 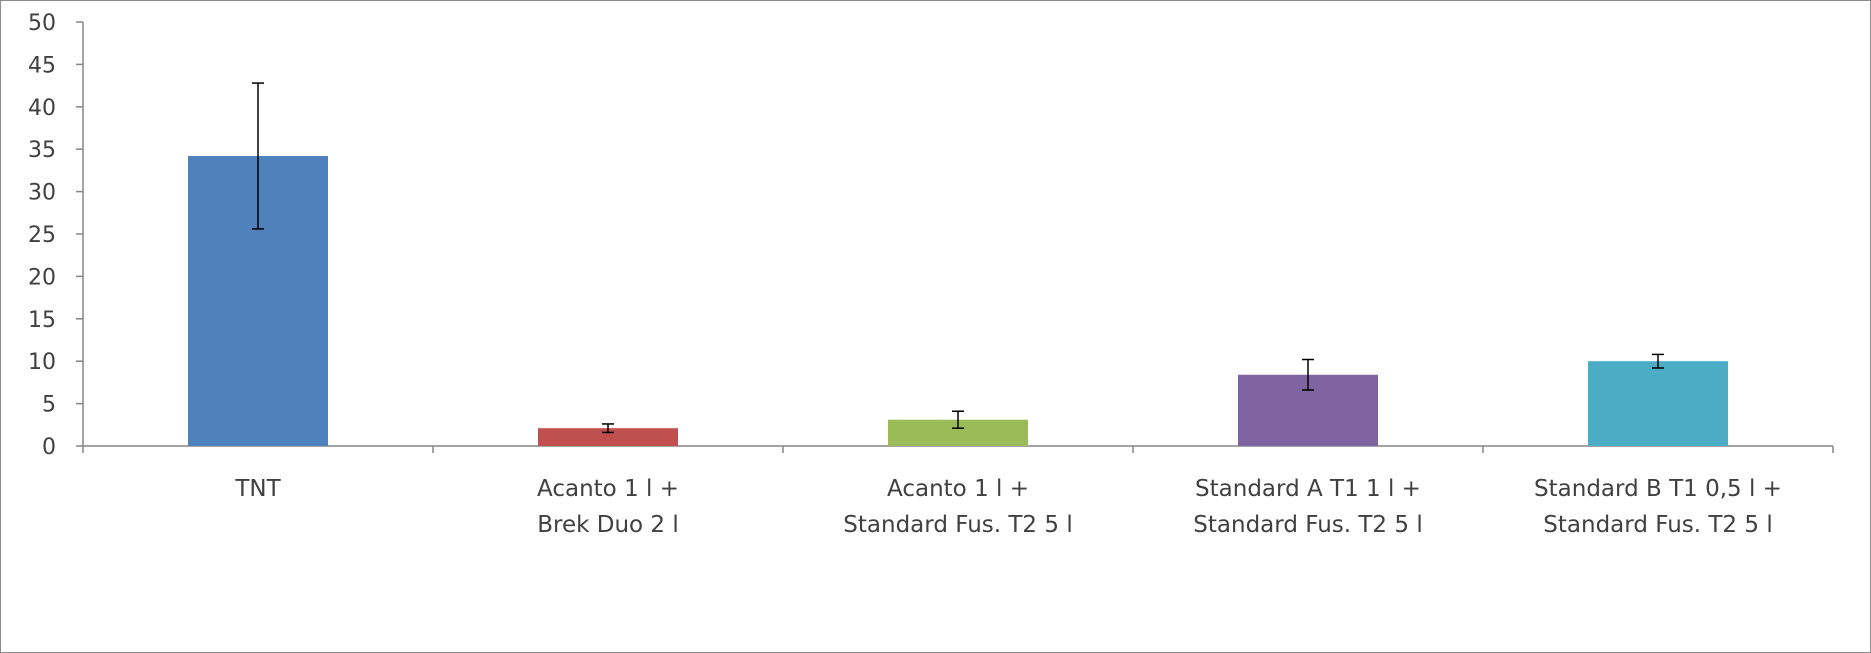 What do you see at coordinates (608, 525) in the screenshot?
I see `x-category-label-line: Brek Duo 2 l` at bounding box center [608, 525].